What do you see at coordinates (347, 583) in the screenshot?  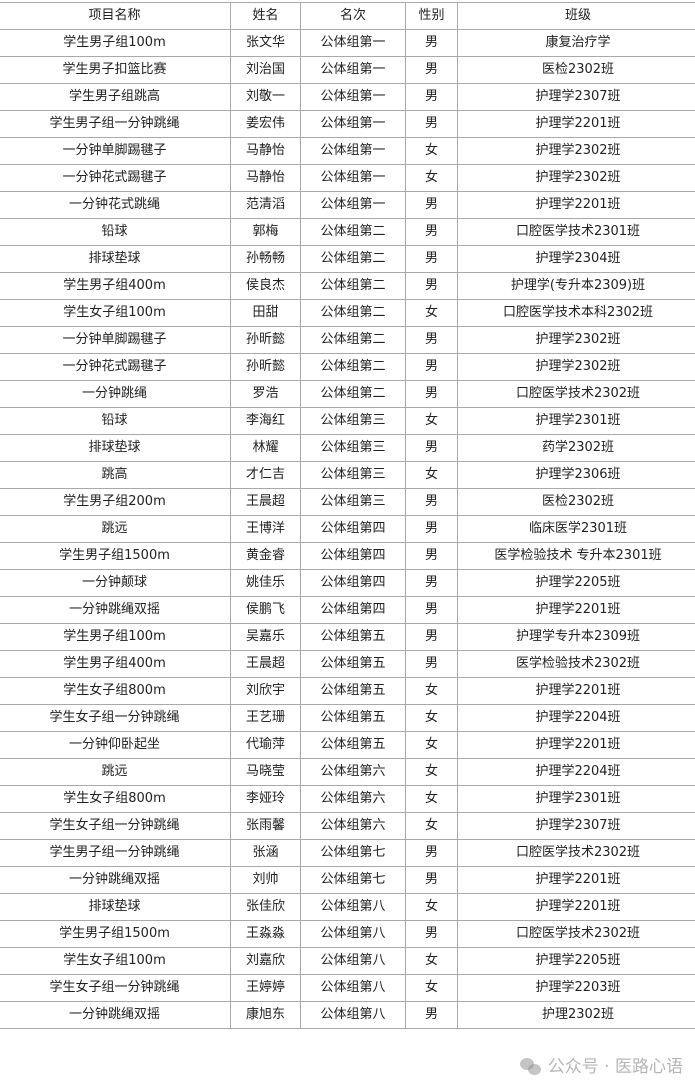 I see `table-row: 一分钟颠球 姚佳乐 公体组第四男护理学2205班` at bounding box center [347, 583].